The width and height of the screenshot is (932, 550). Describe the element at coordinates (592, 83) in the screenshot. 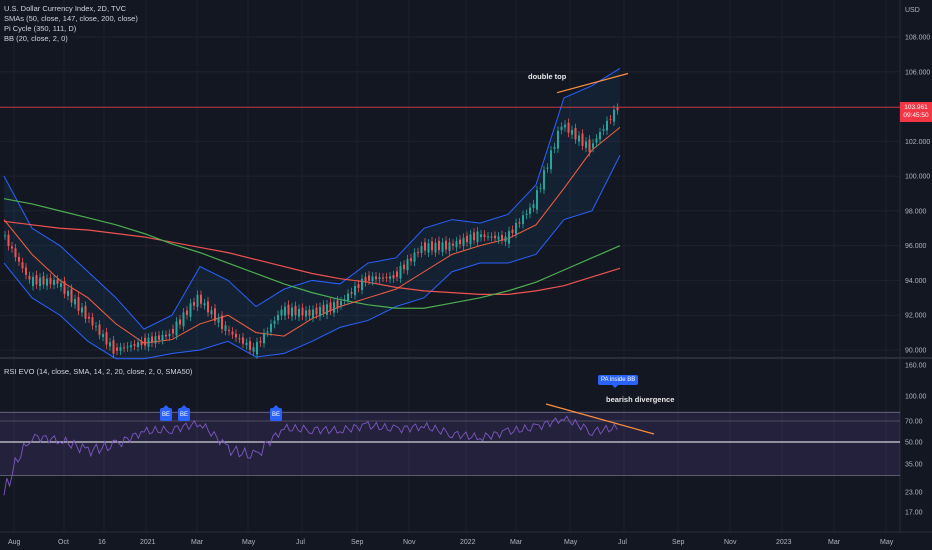

I see `double-top-trendline` at that location.